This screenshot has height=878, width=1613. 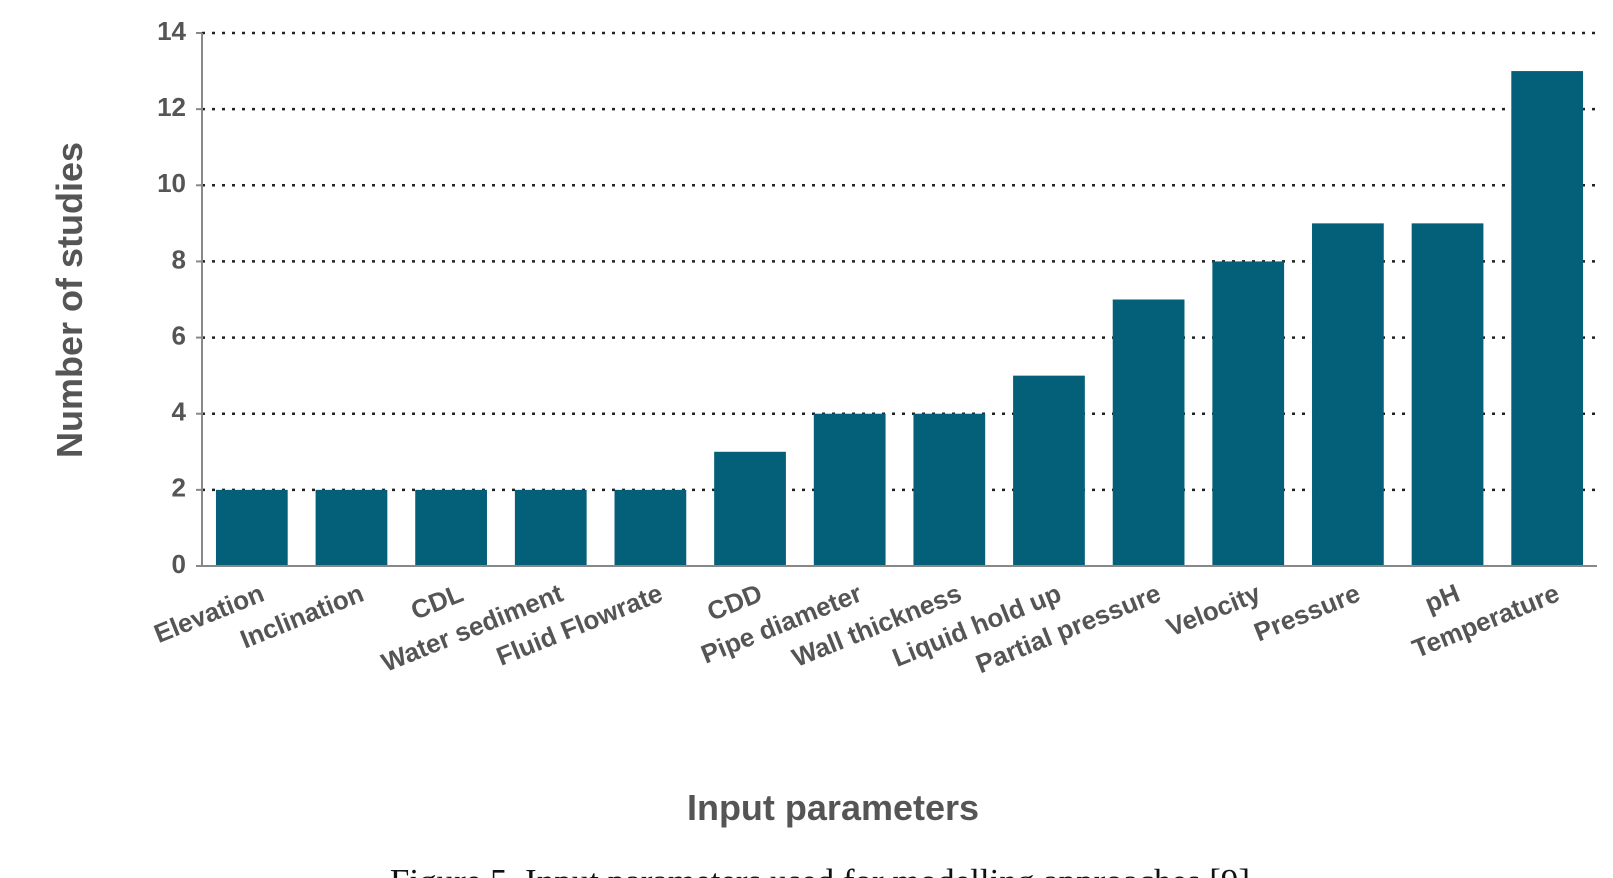 What do you see at coordinates (179, 259) in the screenshot?
I see `y-tick-label: 8` at bounding box center [179, 259].